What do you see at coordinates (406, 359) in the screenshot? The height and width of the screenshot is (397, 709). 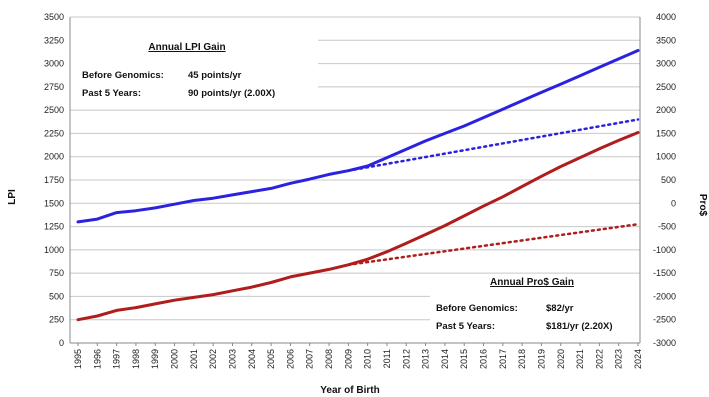 I see `x-tick-label: 2012` at bounding box center [406, 359].